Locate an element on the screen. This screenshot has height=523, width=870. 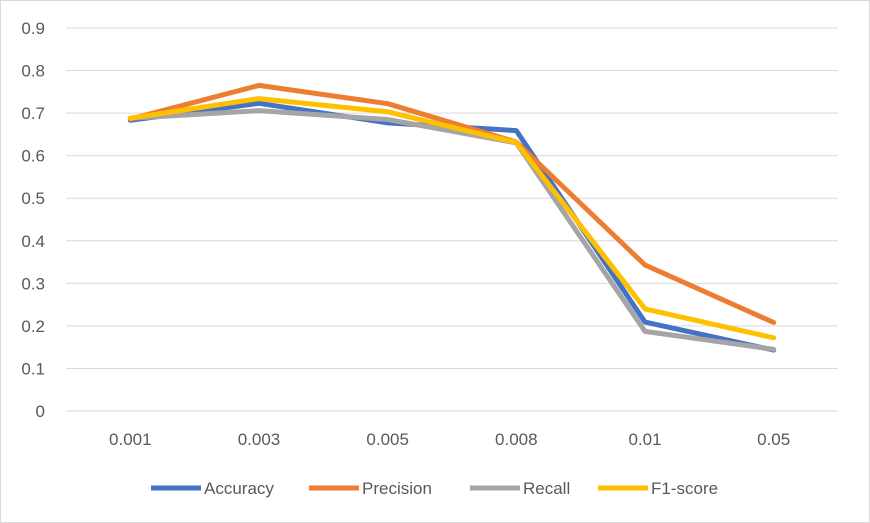
x-tick-label: 0.003 is located at coordinates (259, 439).